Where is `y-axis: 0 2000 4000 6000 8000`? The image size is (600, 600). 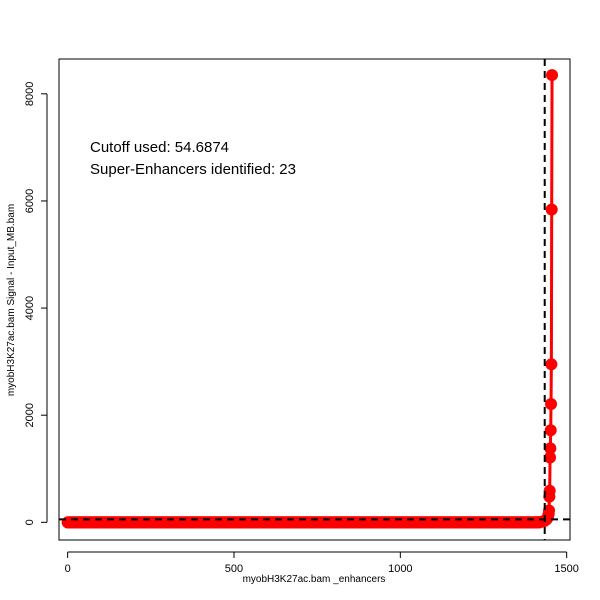
y-axis: 0 2000 4000 6000 8000 is located at coordinates (36, 303).